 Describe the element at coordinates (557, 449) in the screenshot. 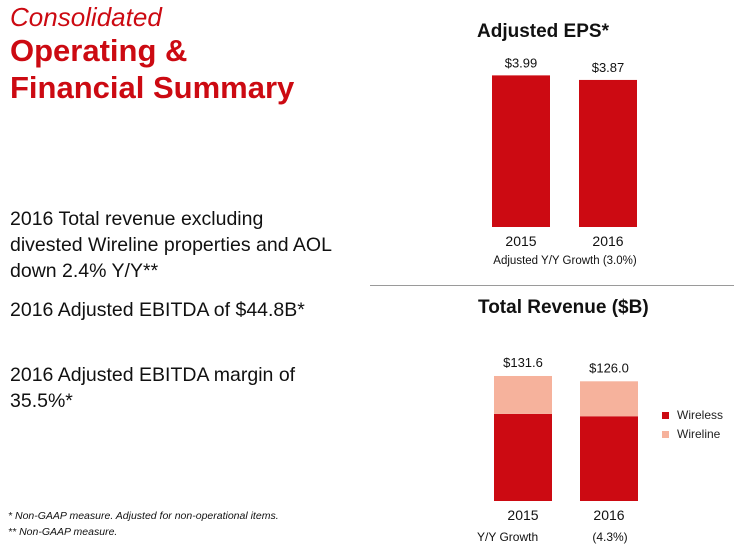

I see `revenue-chart: $131.6 2015 $126.0 2016 Y/Y Growth (4.3%)` at that location.